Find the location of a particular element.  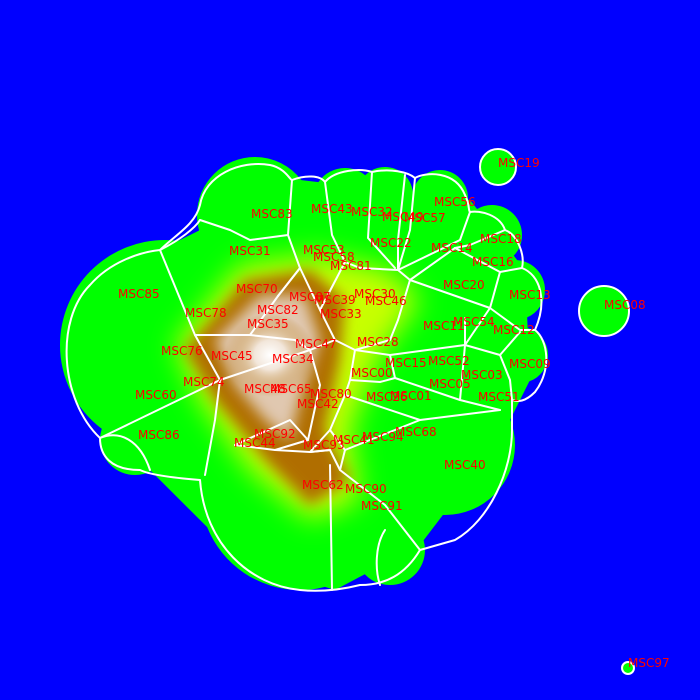

region-label-msc76: MSC76 is located at coordinates (182, 351).